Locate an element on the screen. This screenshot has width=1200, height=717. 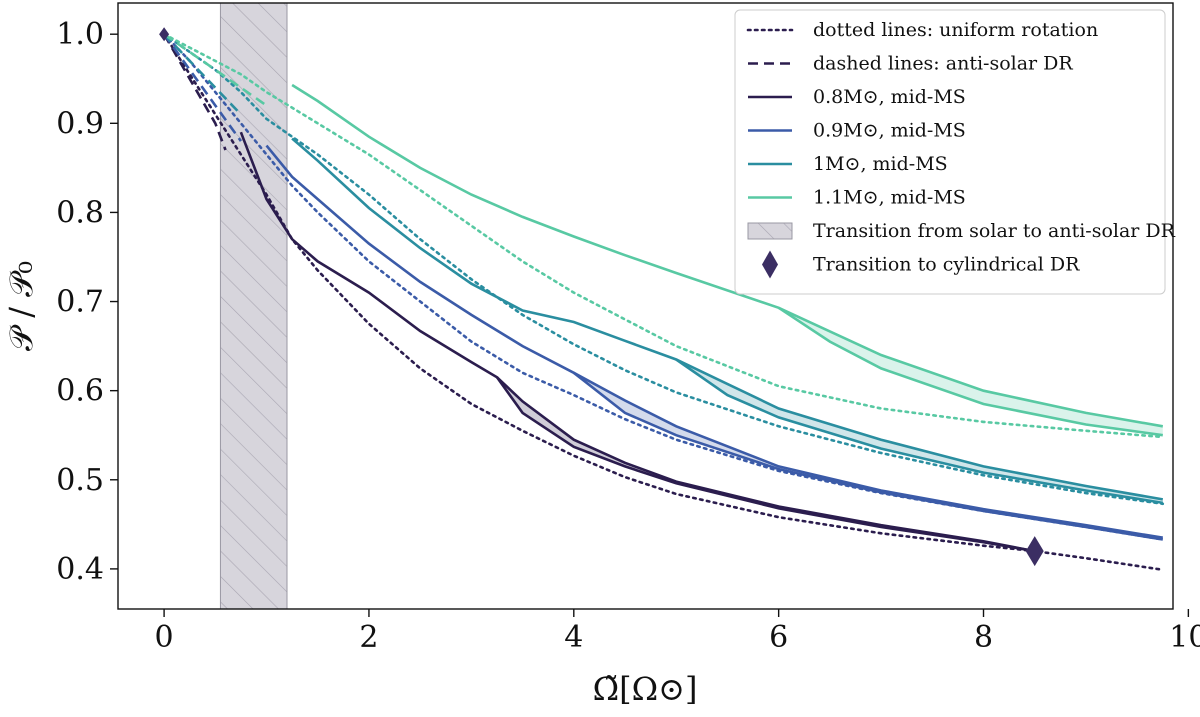
transition-band is located at coordinates (253, 306).